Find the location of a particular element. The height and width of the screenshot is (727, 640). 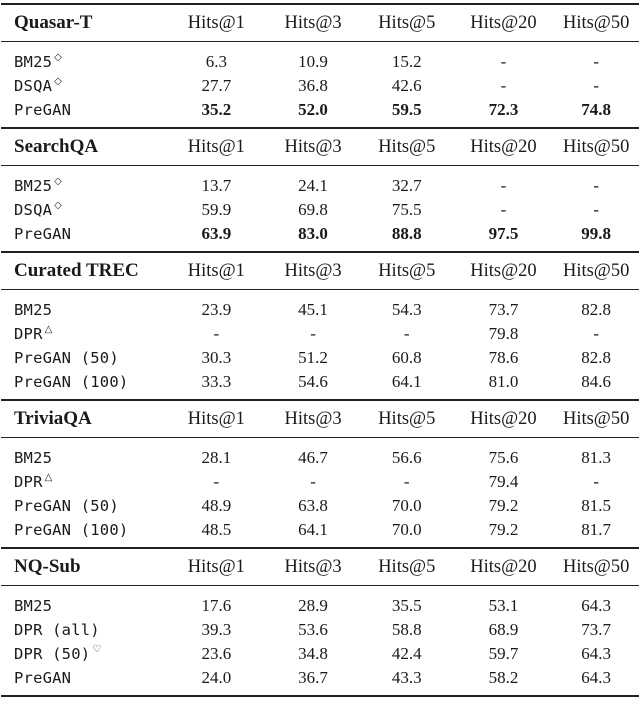

method-cell: DPR (50) ♡ is located at coordinates (84, 654).